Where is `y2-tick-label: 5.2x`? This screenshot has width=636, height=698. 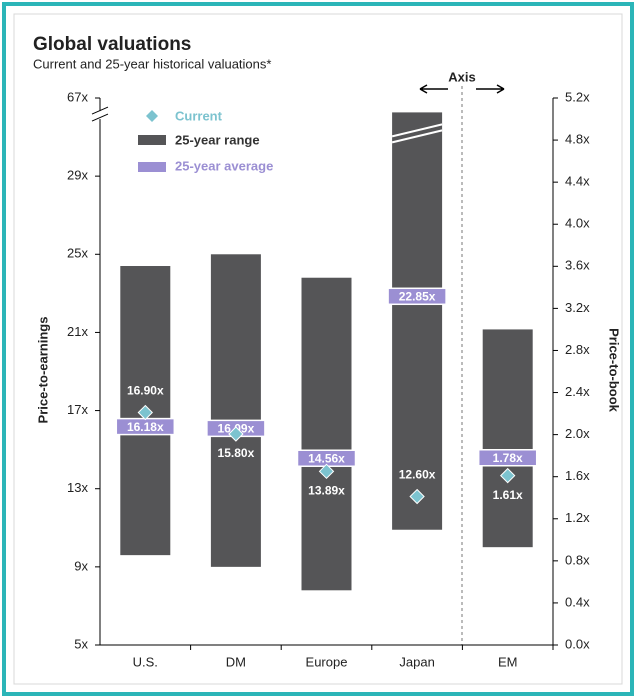 y2-tick-label: 5.2x is located at coordinates (577, 96).